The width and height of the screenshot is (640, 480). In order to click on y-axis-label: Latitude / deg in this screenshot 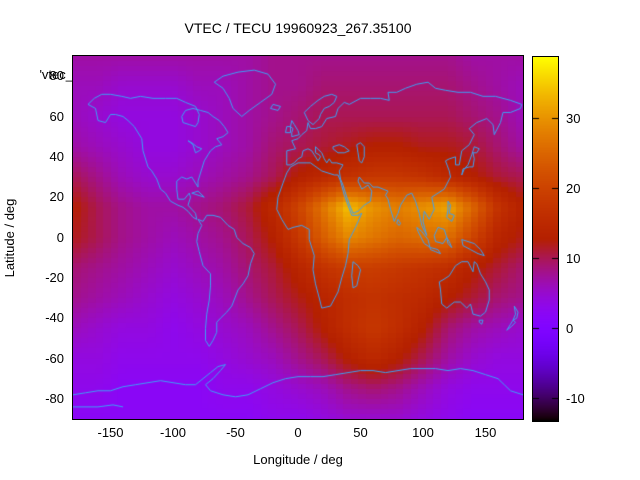, I will do `click(9, 238)`.